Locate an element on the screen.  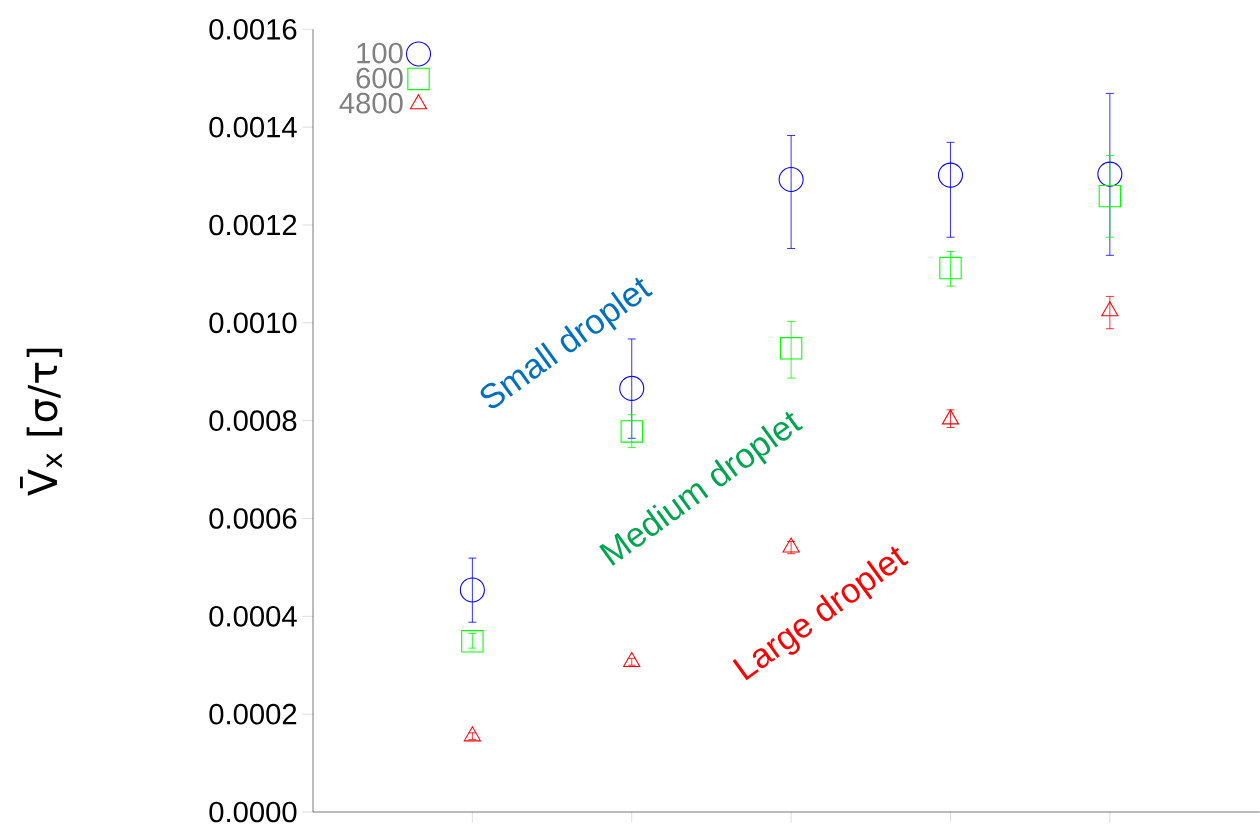
legend-label: 100 is located at coordinates (380, 53).